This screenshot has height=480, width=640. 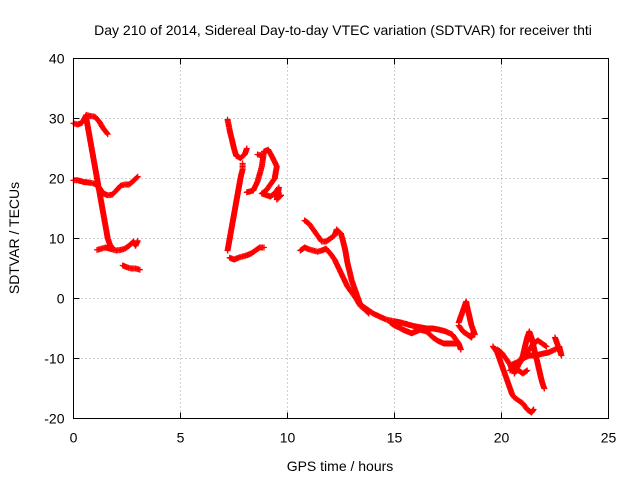 I want to click on y-tick-label: 0, so click(x=61, y=299).